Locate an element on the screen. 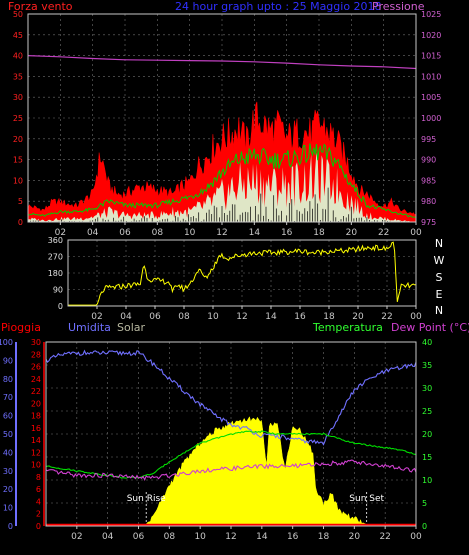 This screenshot has height=555, width=469. p2-xtick-label: 14 is located at coordinates (271, 317).